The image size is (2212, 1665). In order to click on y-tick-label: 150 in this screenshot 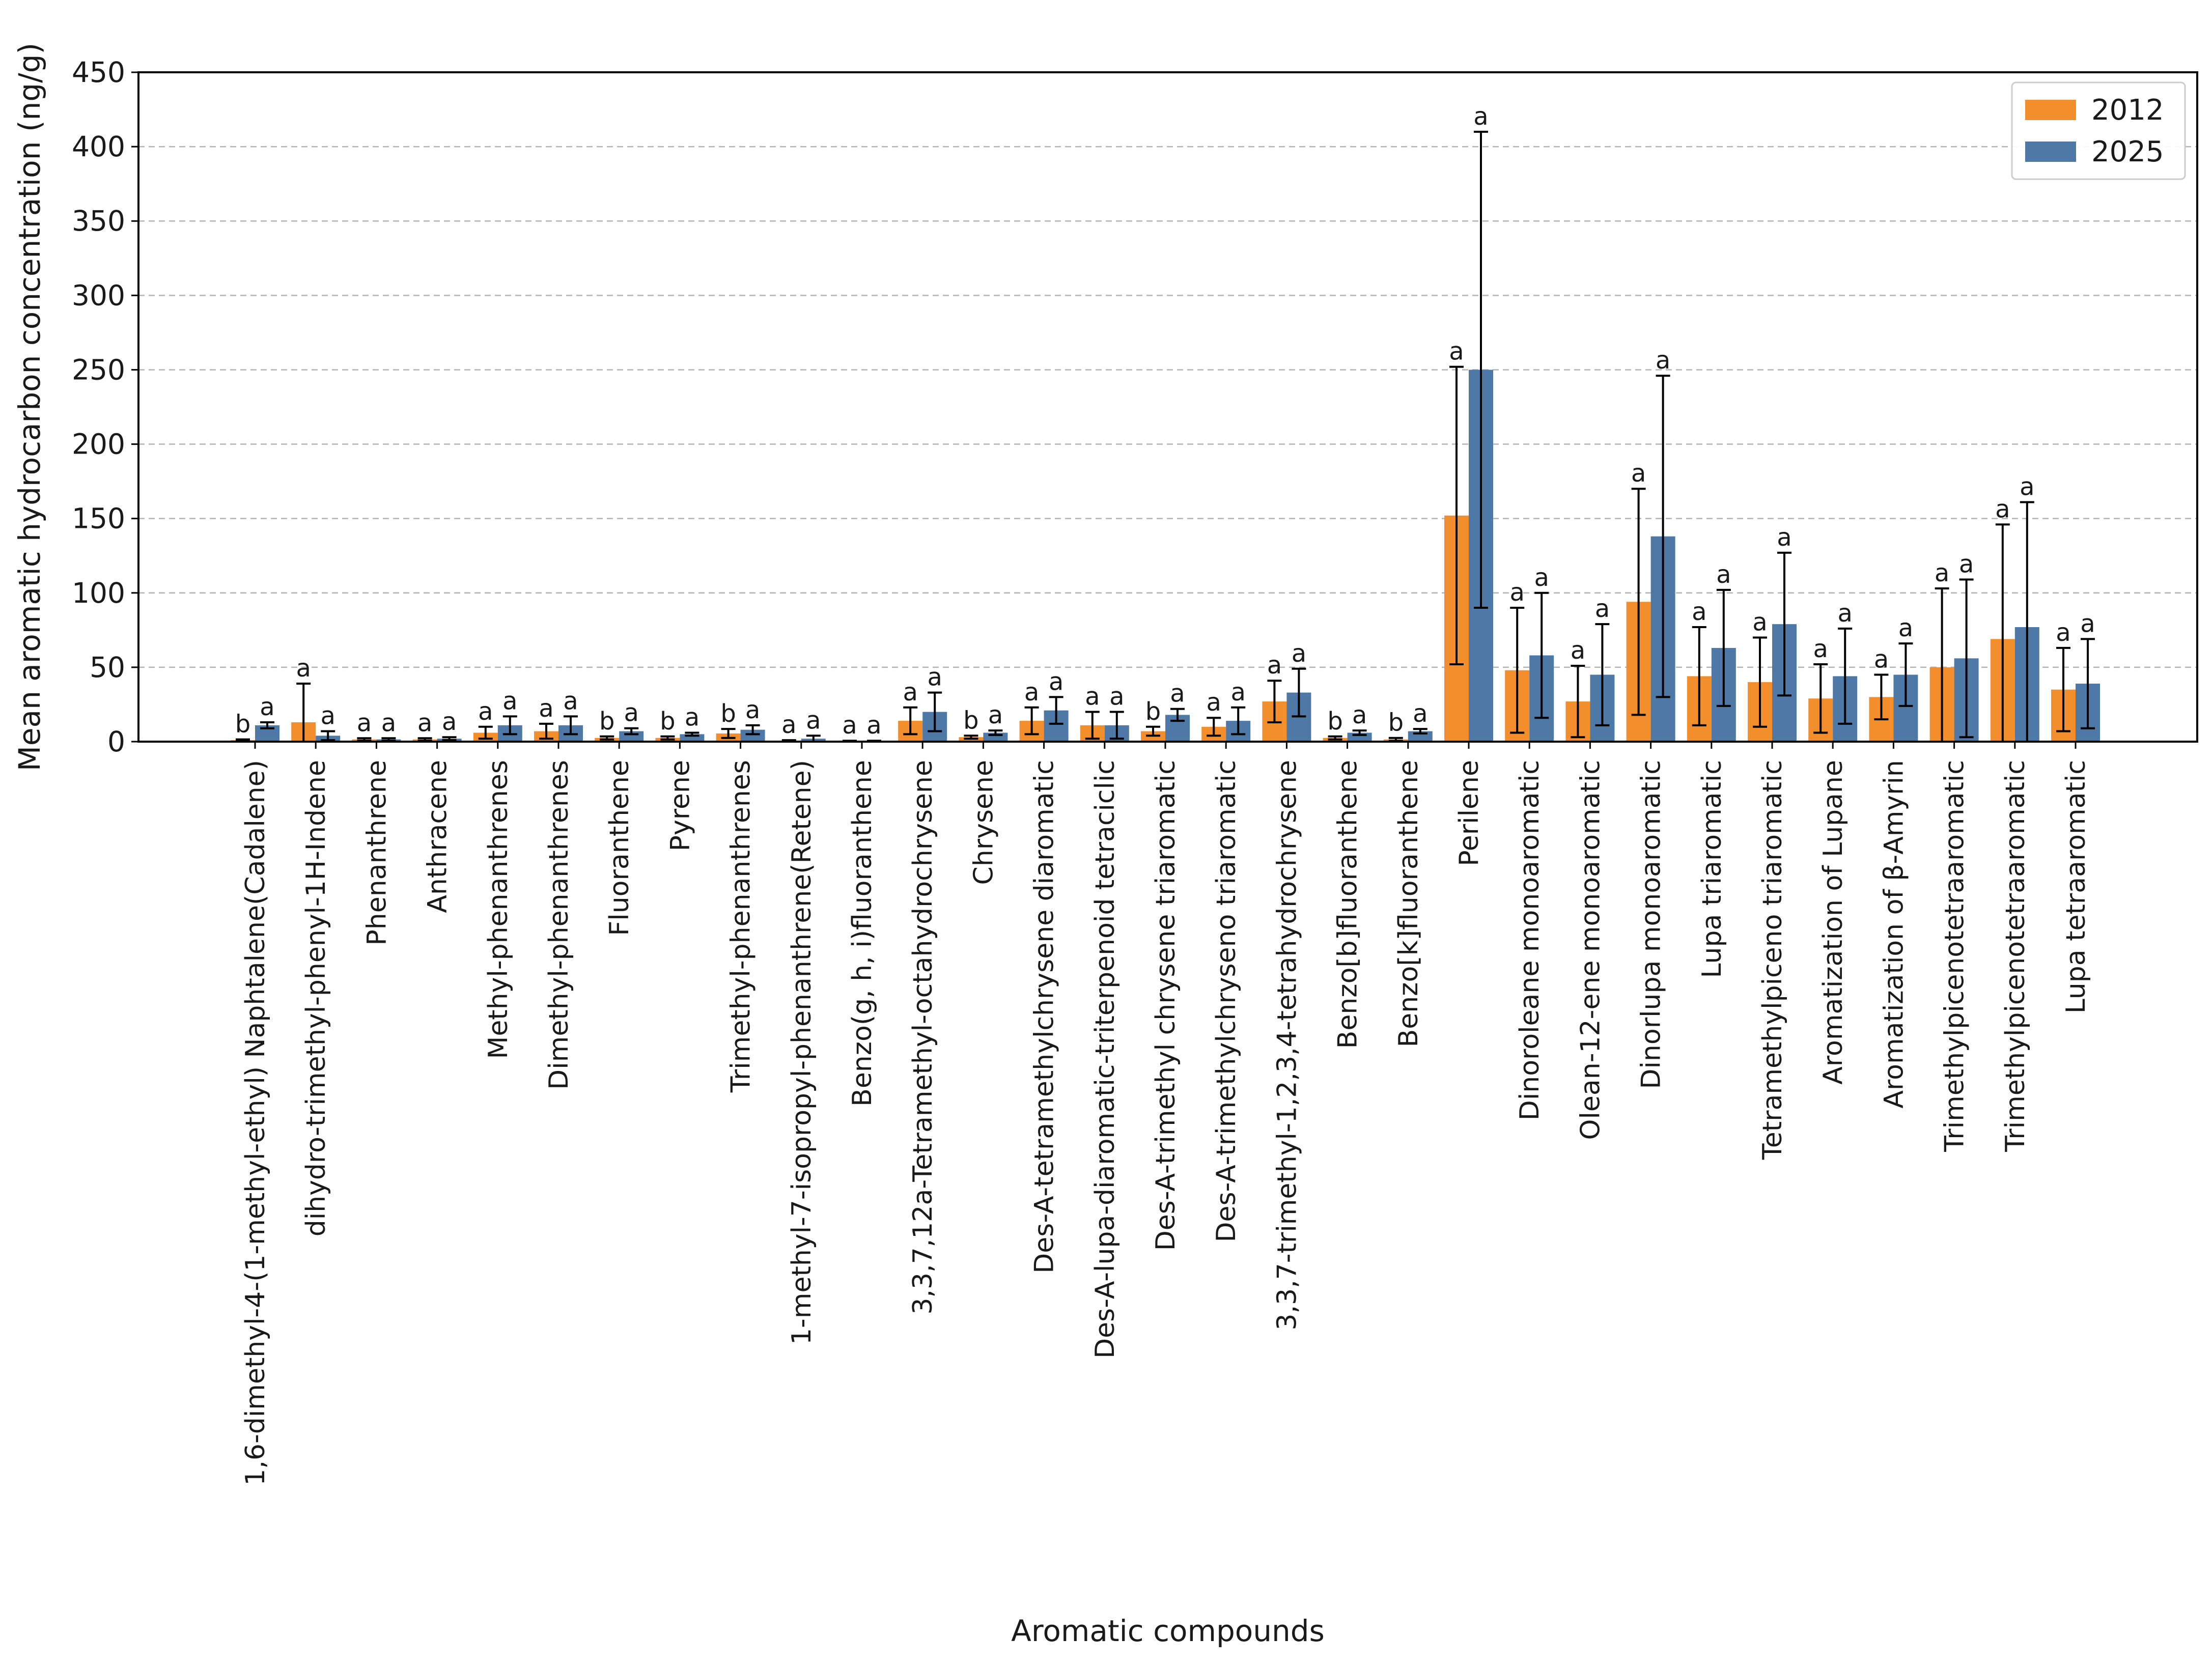, I will do `click(98, 519)`.